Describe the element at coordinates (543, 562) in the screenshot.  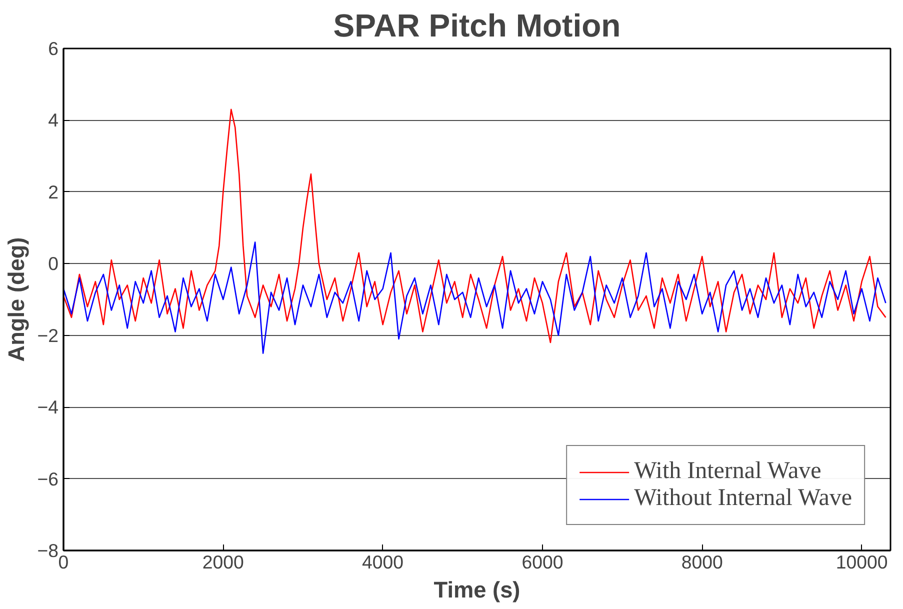
I see `x-tick-label: 6000` at that location.